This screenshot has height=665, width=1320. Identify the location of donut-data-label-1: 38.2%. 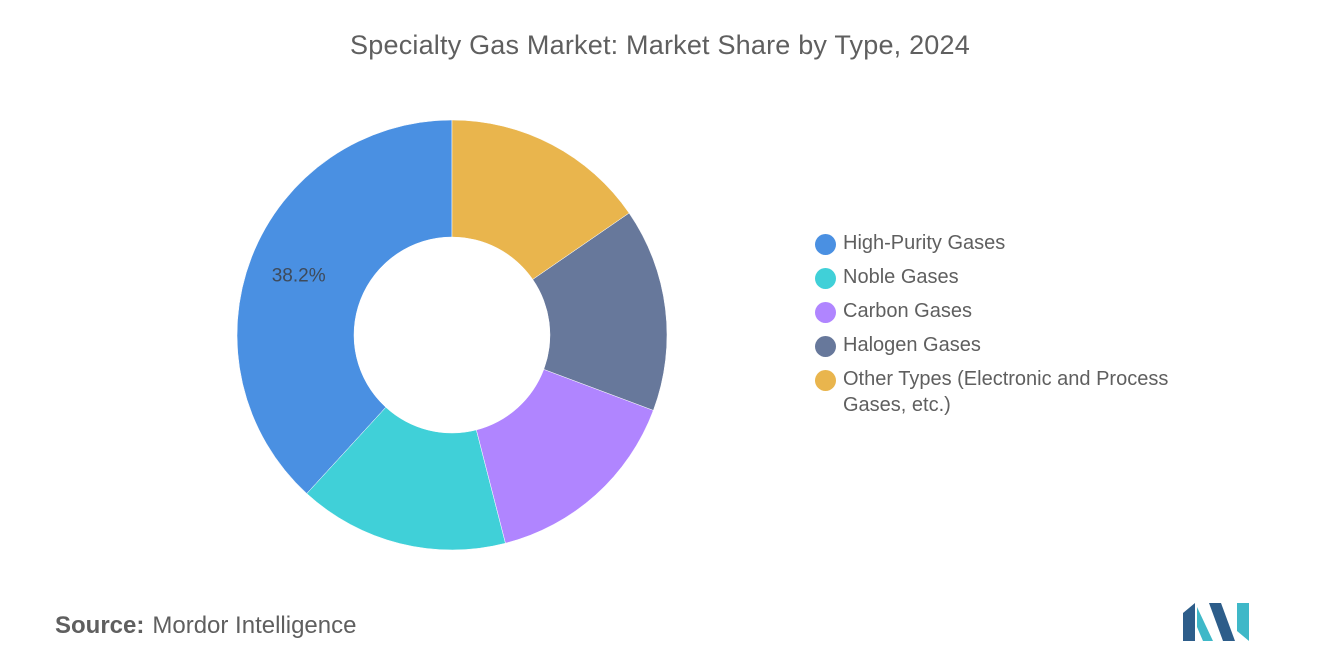
(299, 275).